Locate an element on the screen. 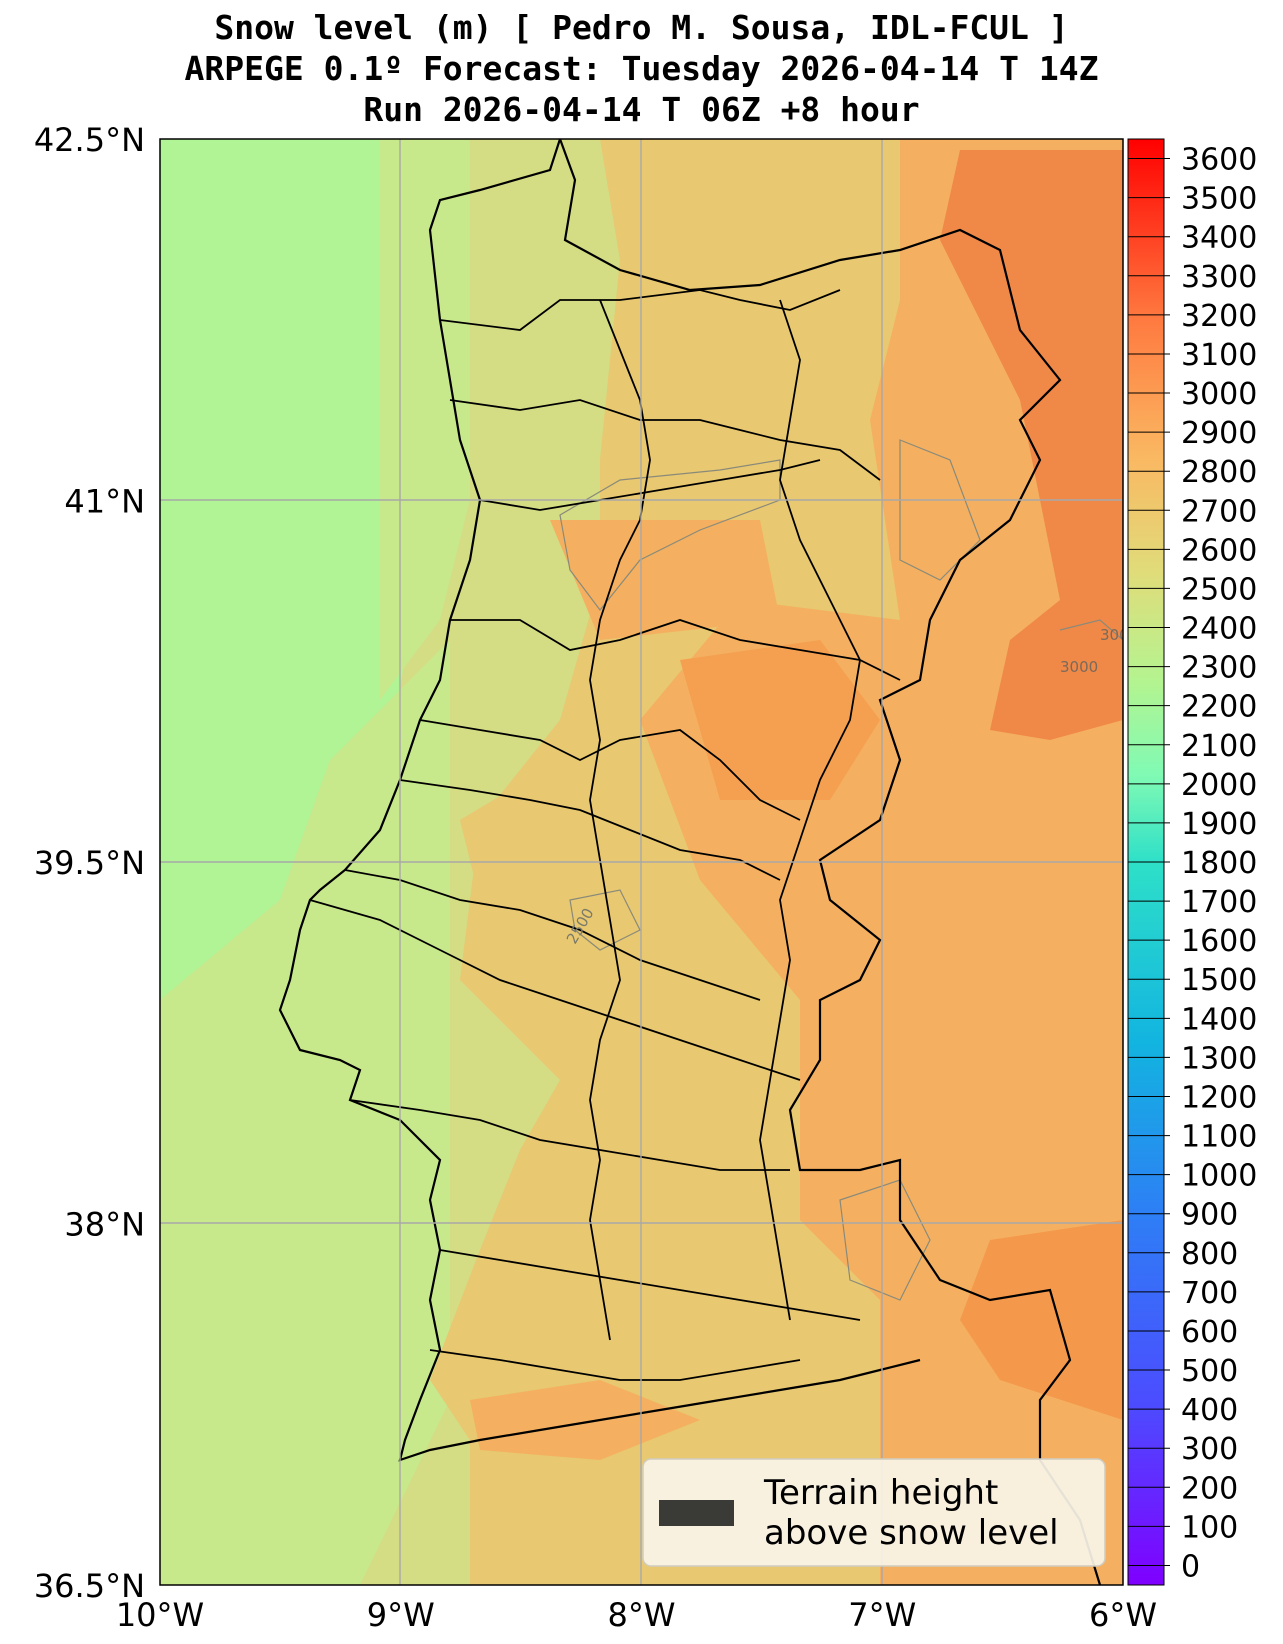 The width and height of the screenshot is (1283, 1644). land-high-south is located at coordinates (585, 1420).